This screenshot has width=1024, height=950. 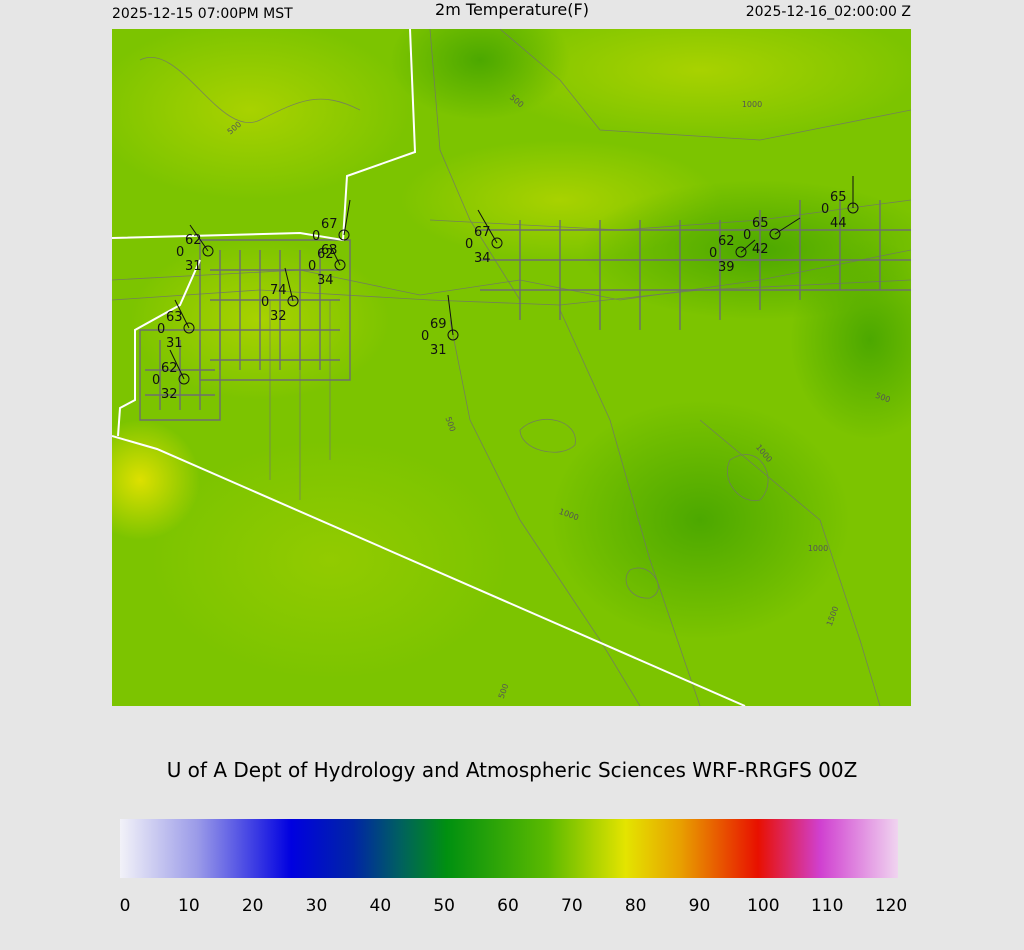 What do you see at coordinates (317, 906) in the screenshot?
I see `colorbar-tick-label: 30` at bounding box center [317, 906].